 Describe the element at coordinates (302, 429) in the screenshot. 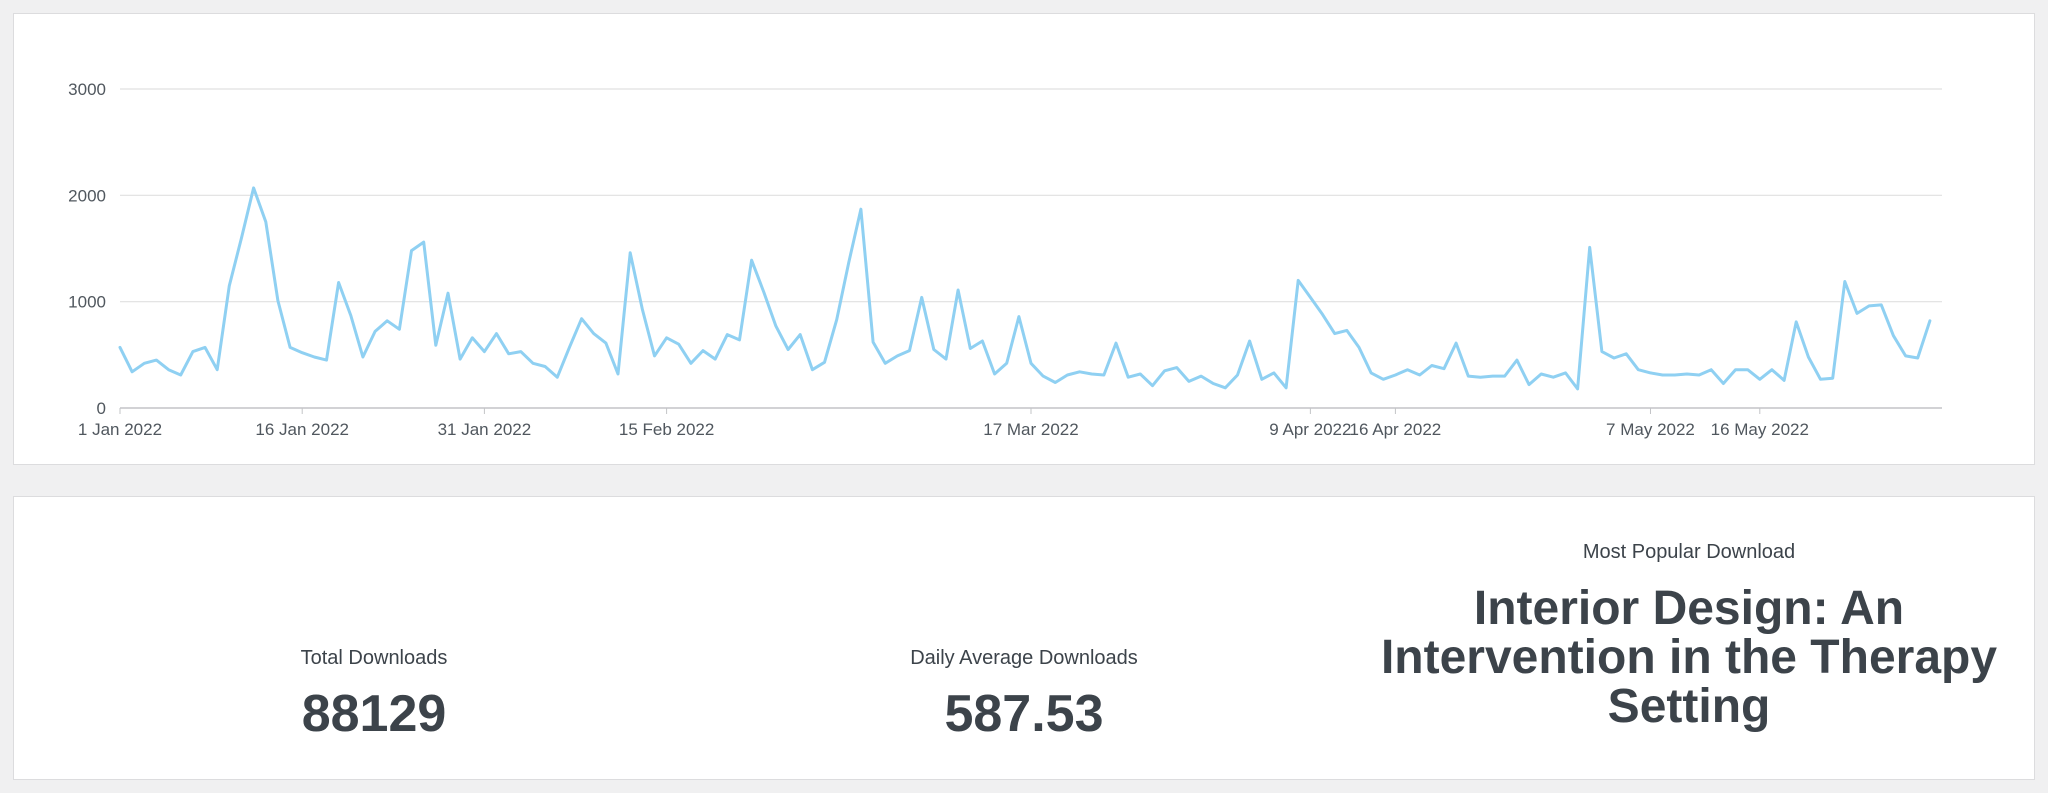

I see `x-tick-label: 16 Jan 2022` at that location.